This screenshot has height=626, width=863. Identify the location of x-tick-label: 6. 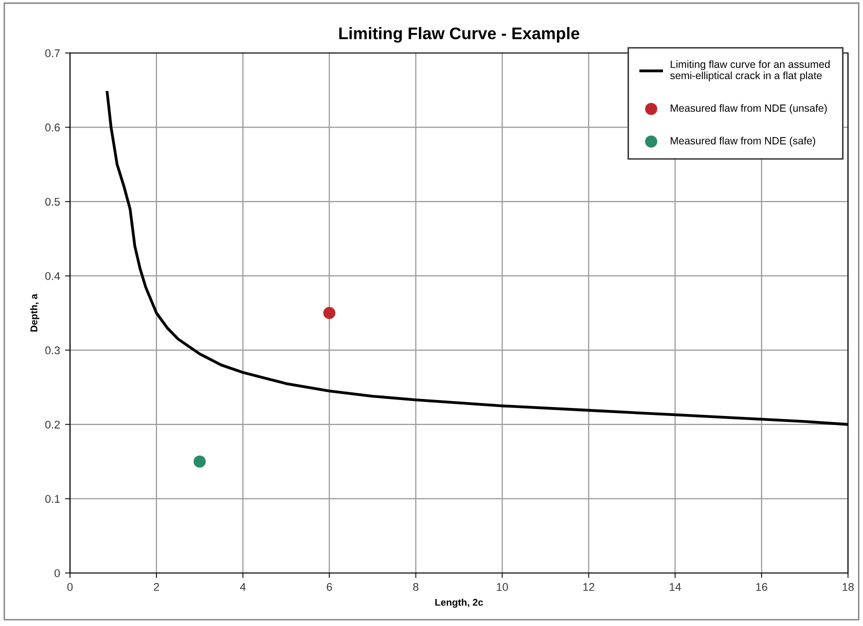
(329, 587).